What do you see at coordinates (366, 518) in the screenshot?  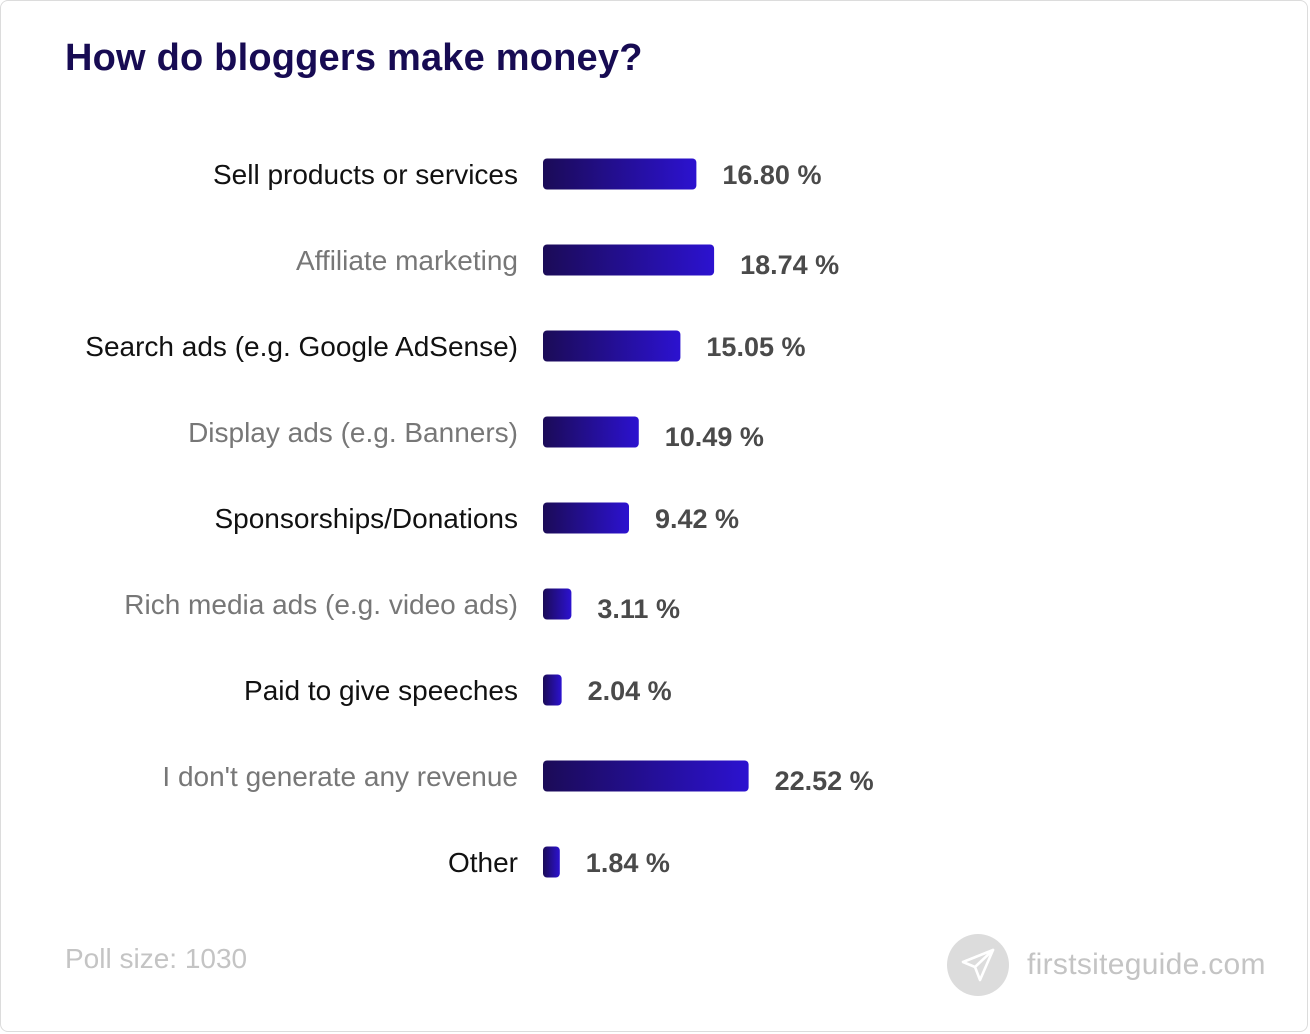 I see `category-label: Sponsorships/Donations` at bounding box center [366, 518].